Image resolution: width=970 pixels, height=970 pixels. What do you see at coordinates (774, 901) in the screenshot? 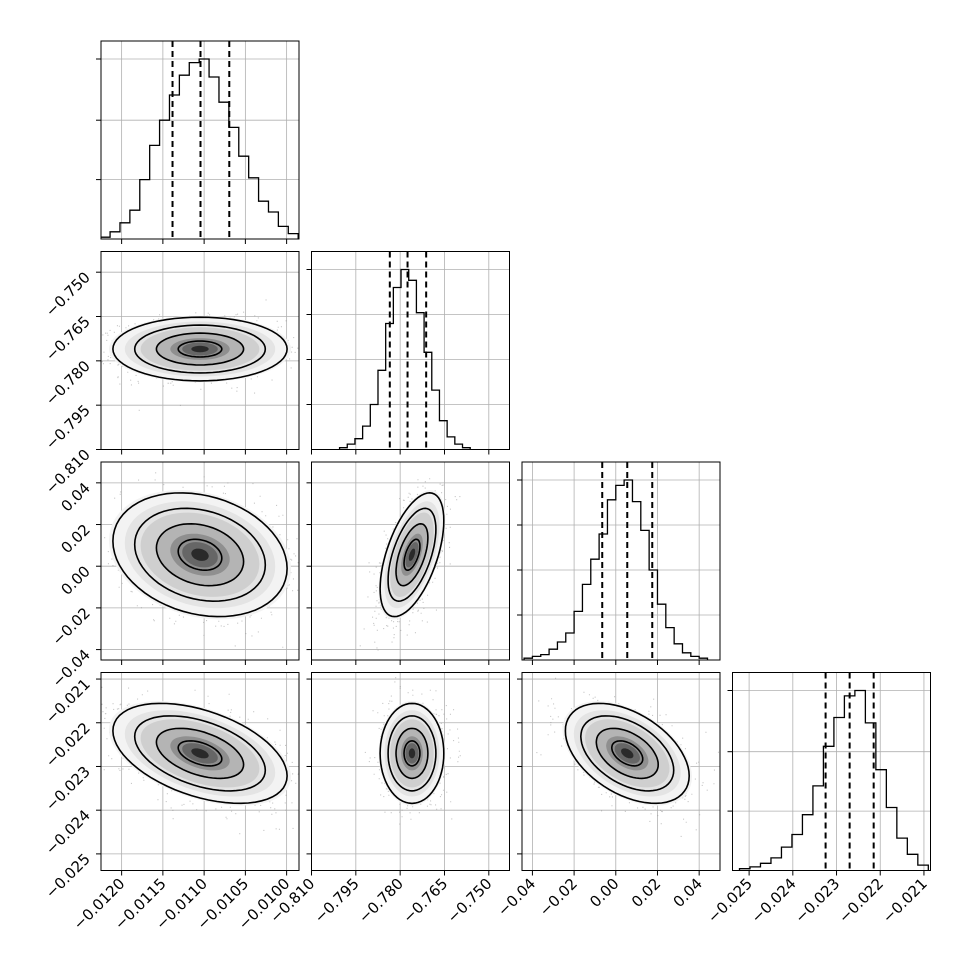
I see `x-tick-label: −0.024` at bounding box center [774, 901].